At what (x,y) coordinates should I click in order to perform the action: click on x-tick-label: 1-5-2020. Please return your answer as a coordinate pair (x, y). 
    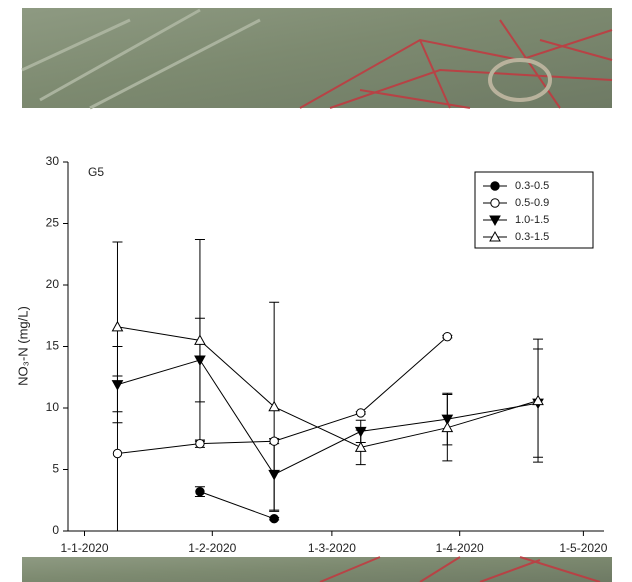
    Looking at the image, I should click on (583, 548).